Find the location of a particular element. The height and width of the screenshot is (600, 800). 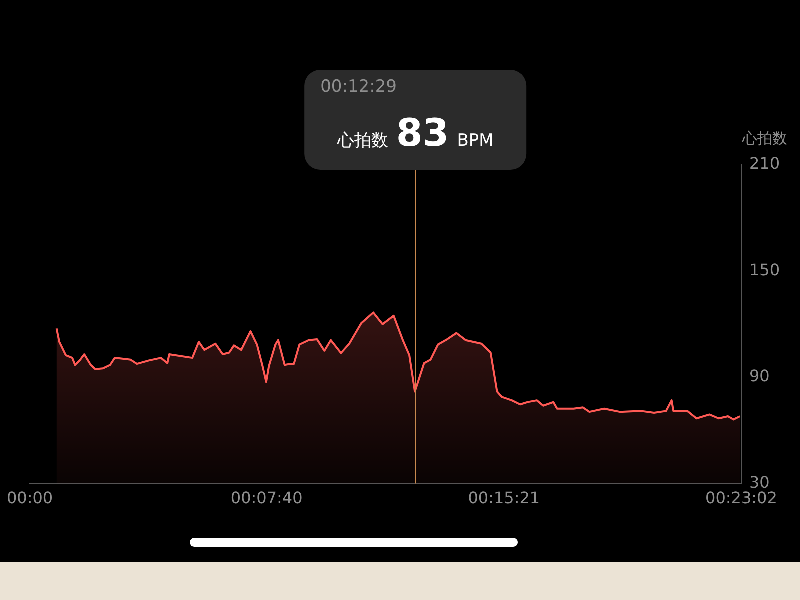

x-tick-label: 00:00 is located at coordinates (30, 498).